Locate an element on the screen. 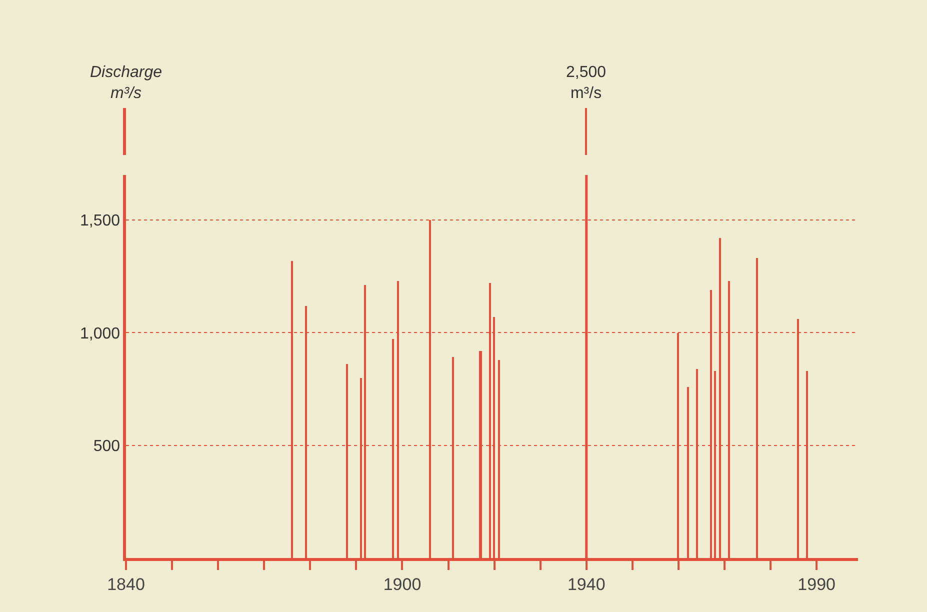  y-tick-label: 1,500 is located at coordinates (100, 221).